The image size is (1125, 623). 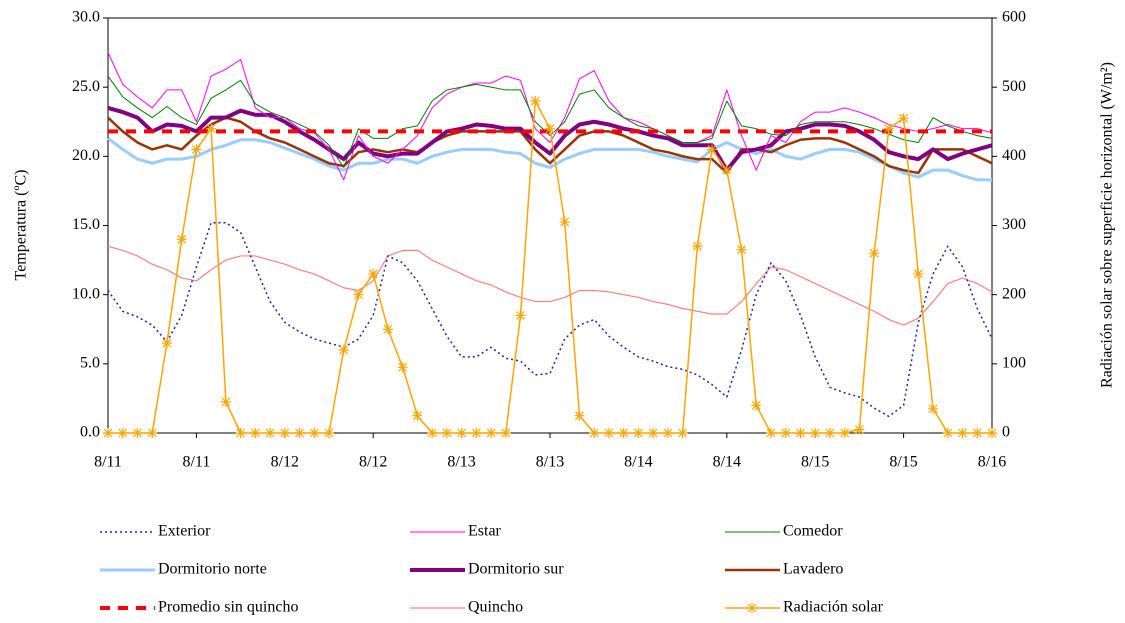 I want to click on y2-tick-label: 300, so click(x=1014, y=224).